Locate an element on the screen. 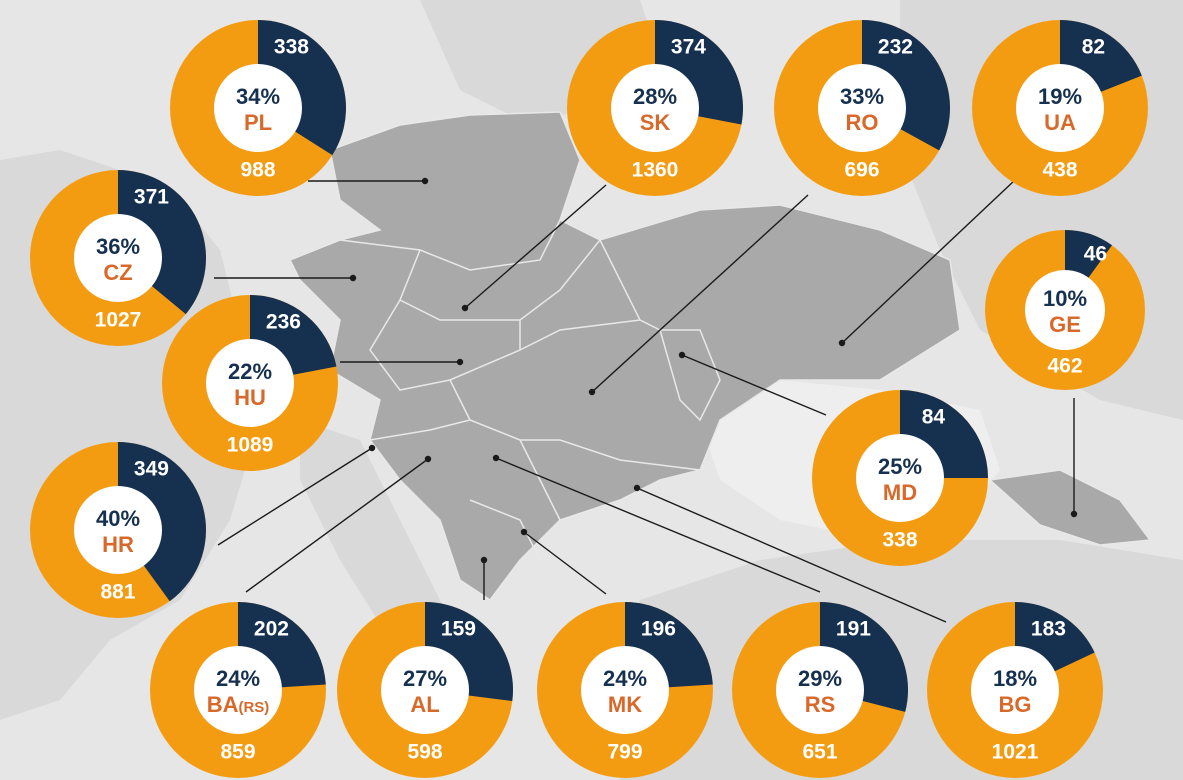 The width and height of the screenshot is (1183, 780). share-pct-label-ba: 24% is located at coordinates (238, 678).